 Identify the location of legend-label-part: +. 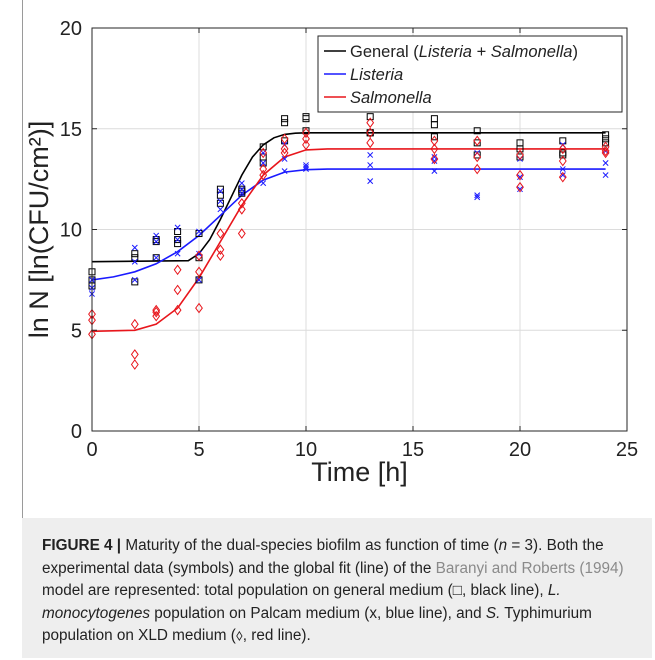
(481, 52).